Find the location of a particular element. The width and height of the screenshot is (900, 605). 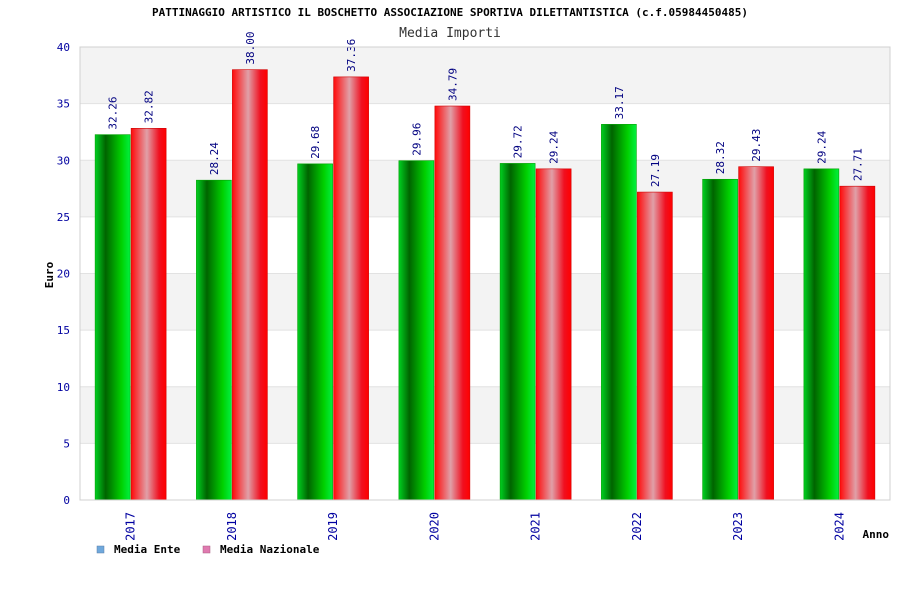

y-tick-label: 5 is located at coordinates (66, 443).